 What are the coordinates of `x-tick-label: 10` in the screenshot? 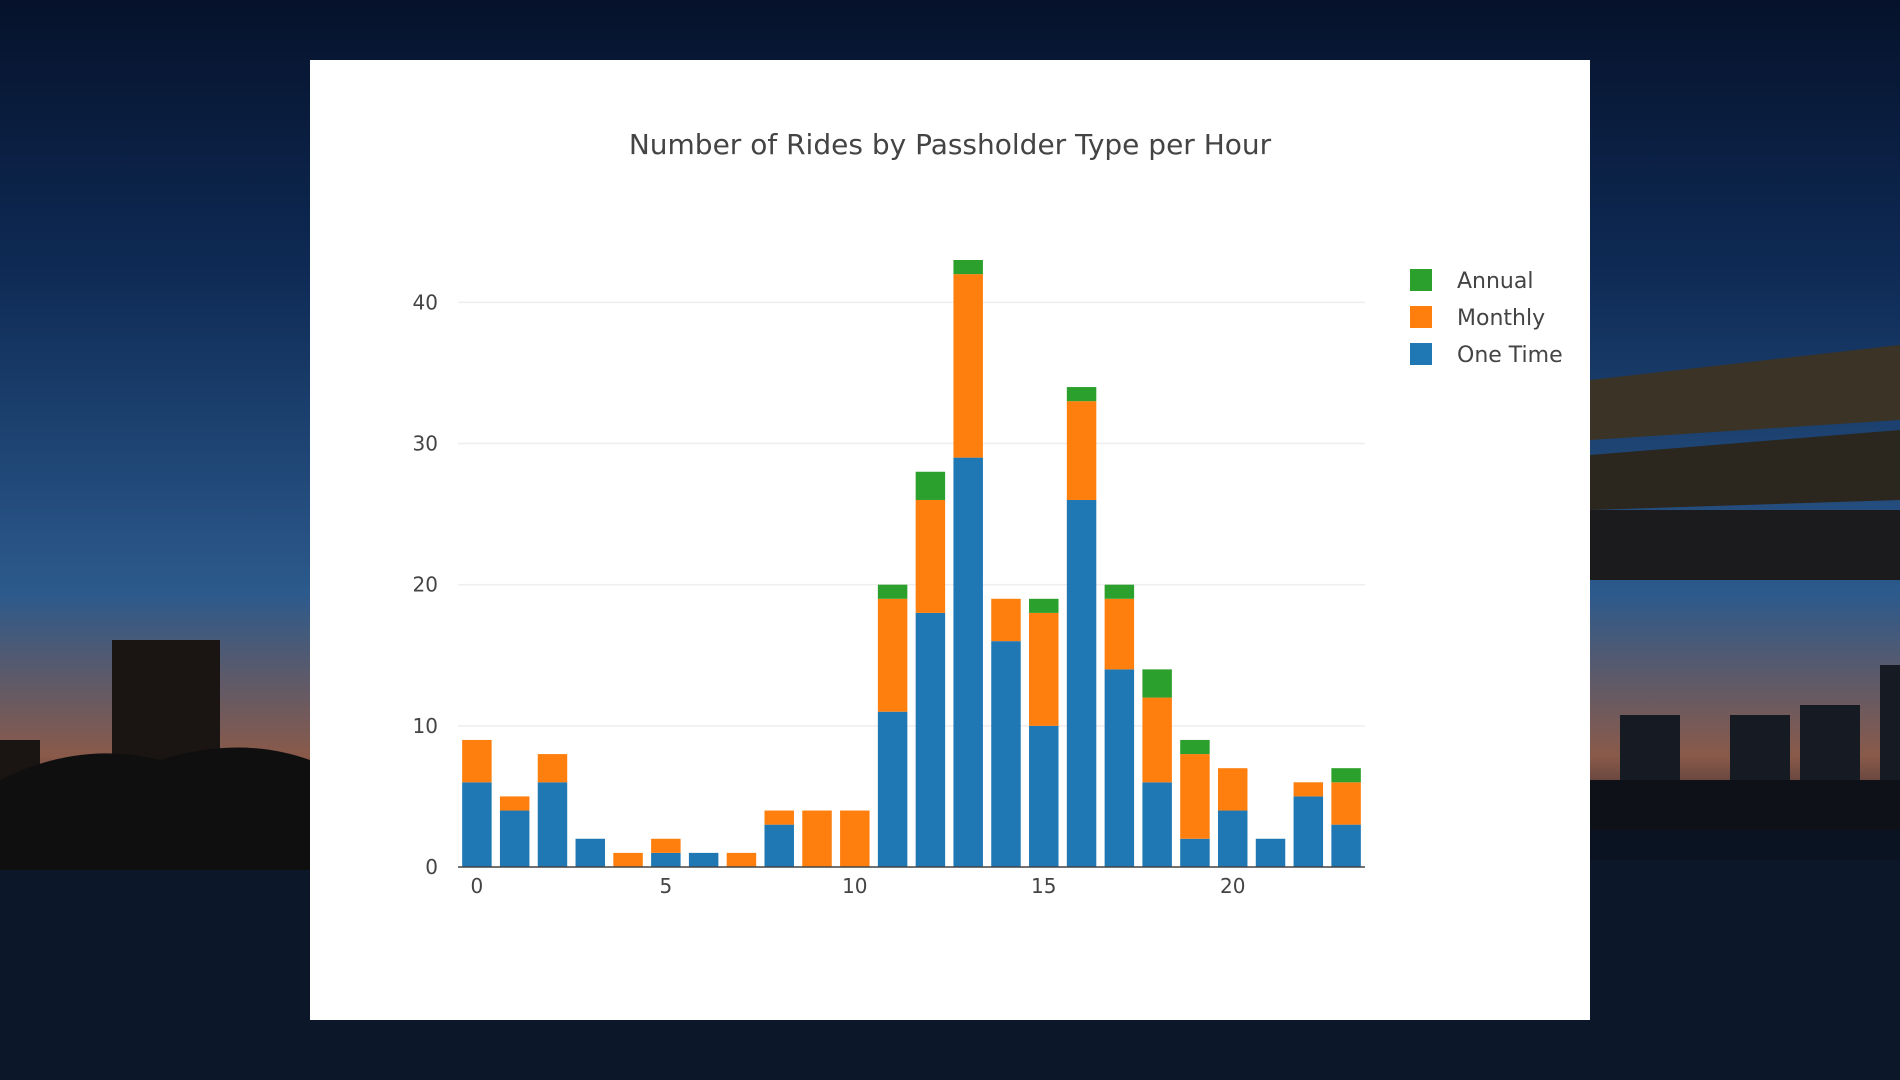 It's located at (854, 886).